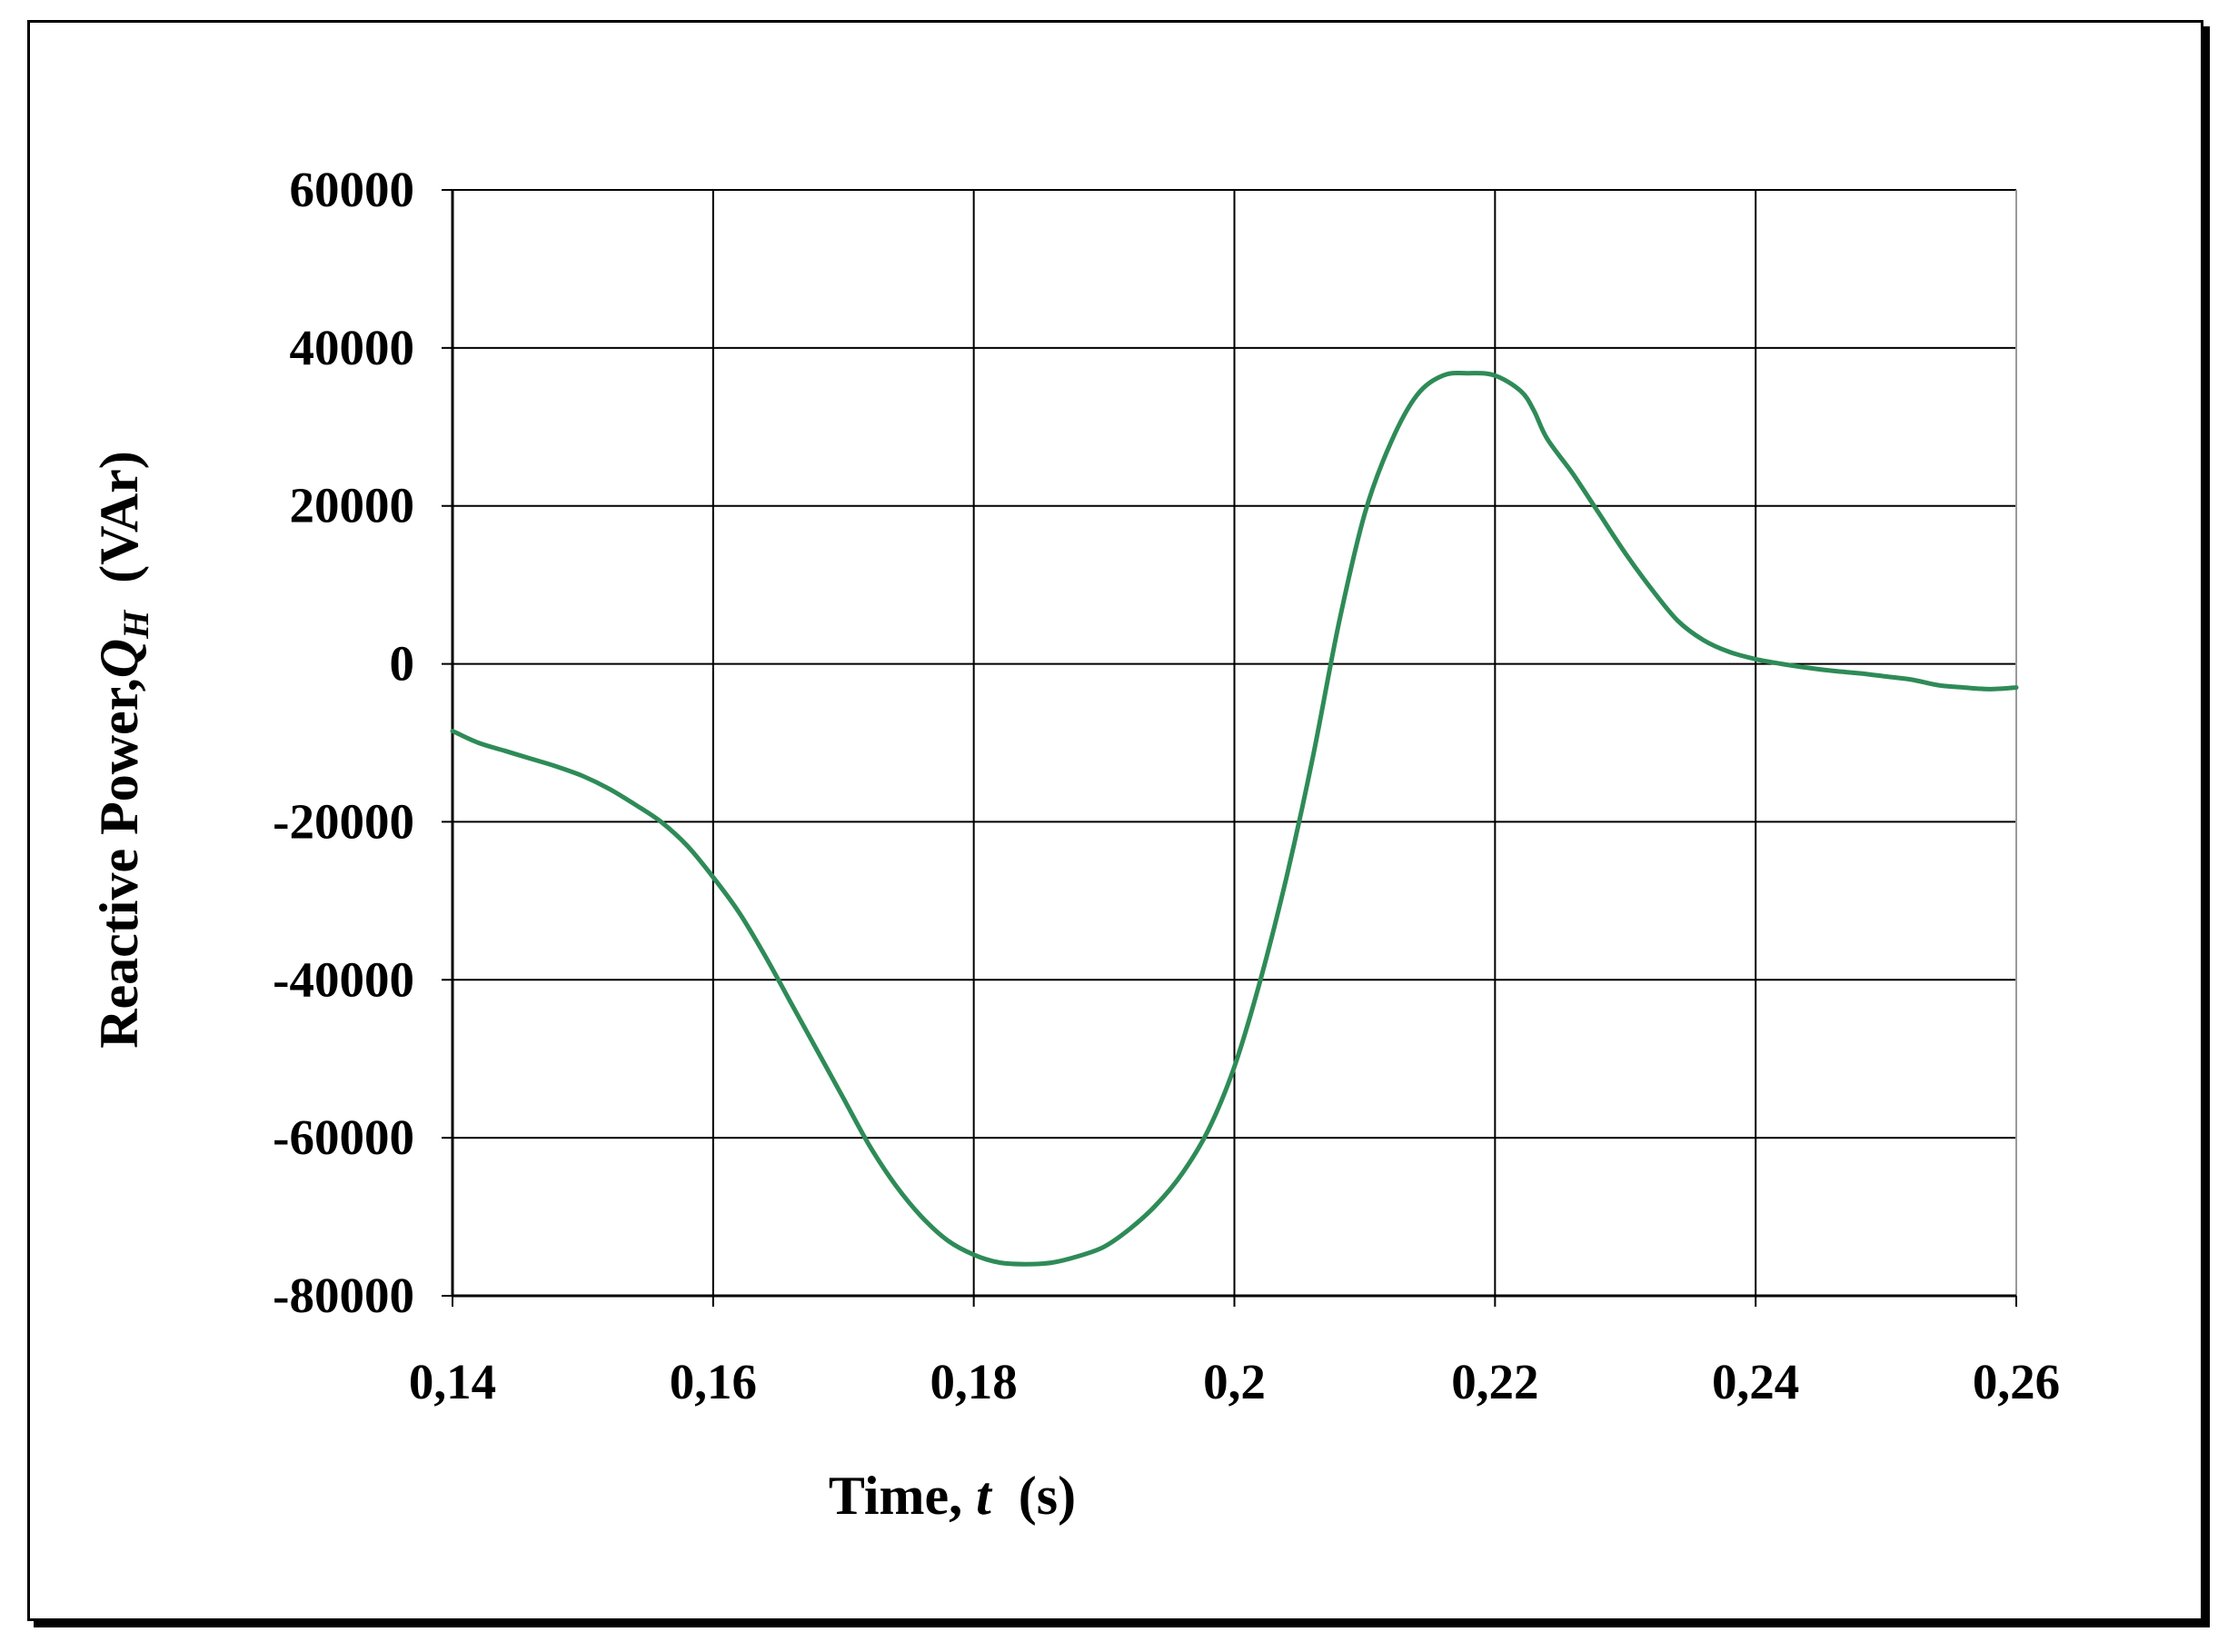 The height and width of the screenshot is (1652, 2218). Describe the element at coordinates (353, 189) in the screenshot. I see `y-tick-label: 60000` at that location.